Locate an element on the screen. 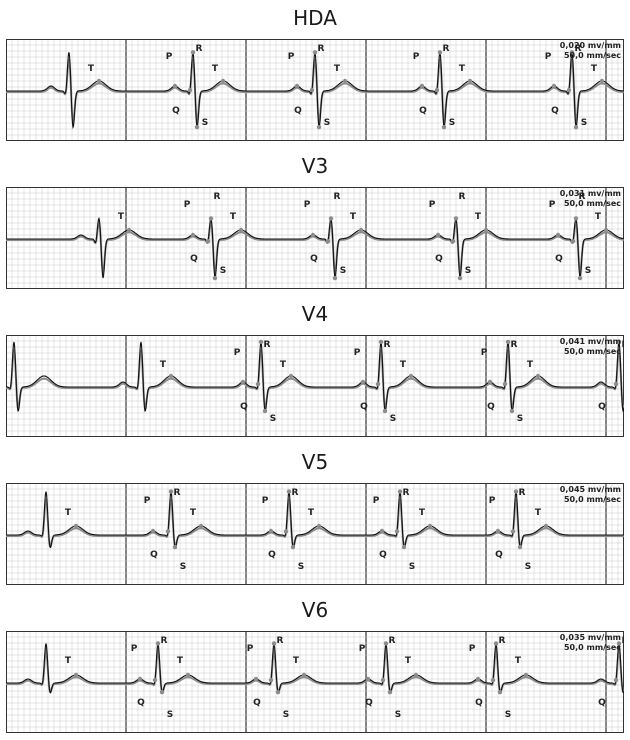  ecg-trace-raw is located at coordinates (315, 376).